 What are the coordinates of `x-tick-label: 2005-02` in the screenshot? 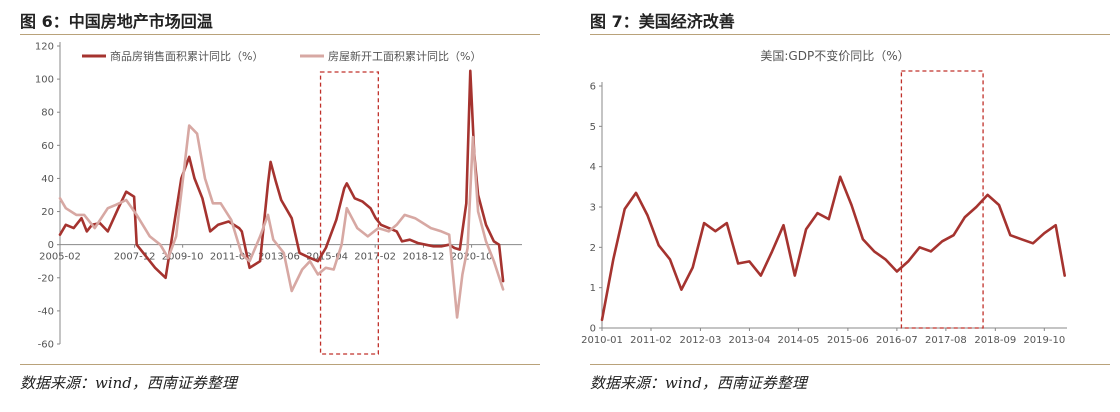 It's located at (60, 257).